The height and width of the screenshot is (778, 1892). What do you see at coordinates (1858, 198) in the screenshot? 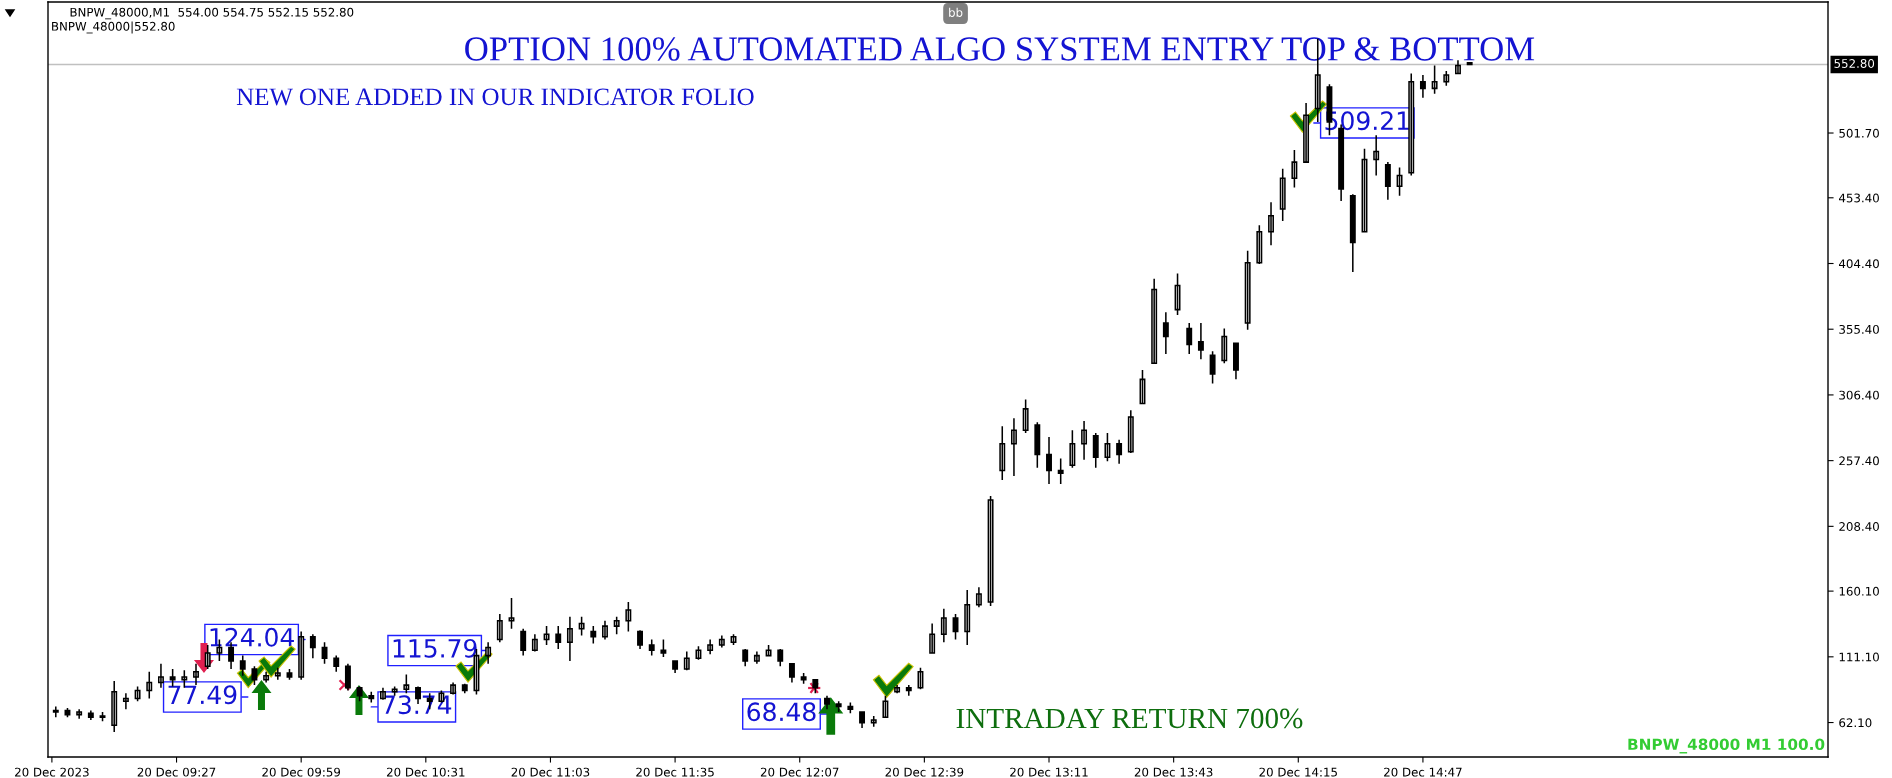
I see `y-tick-label: 453.40` at bounding box center [1858, 198].